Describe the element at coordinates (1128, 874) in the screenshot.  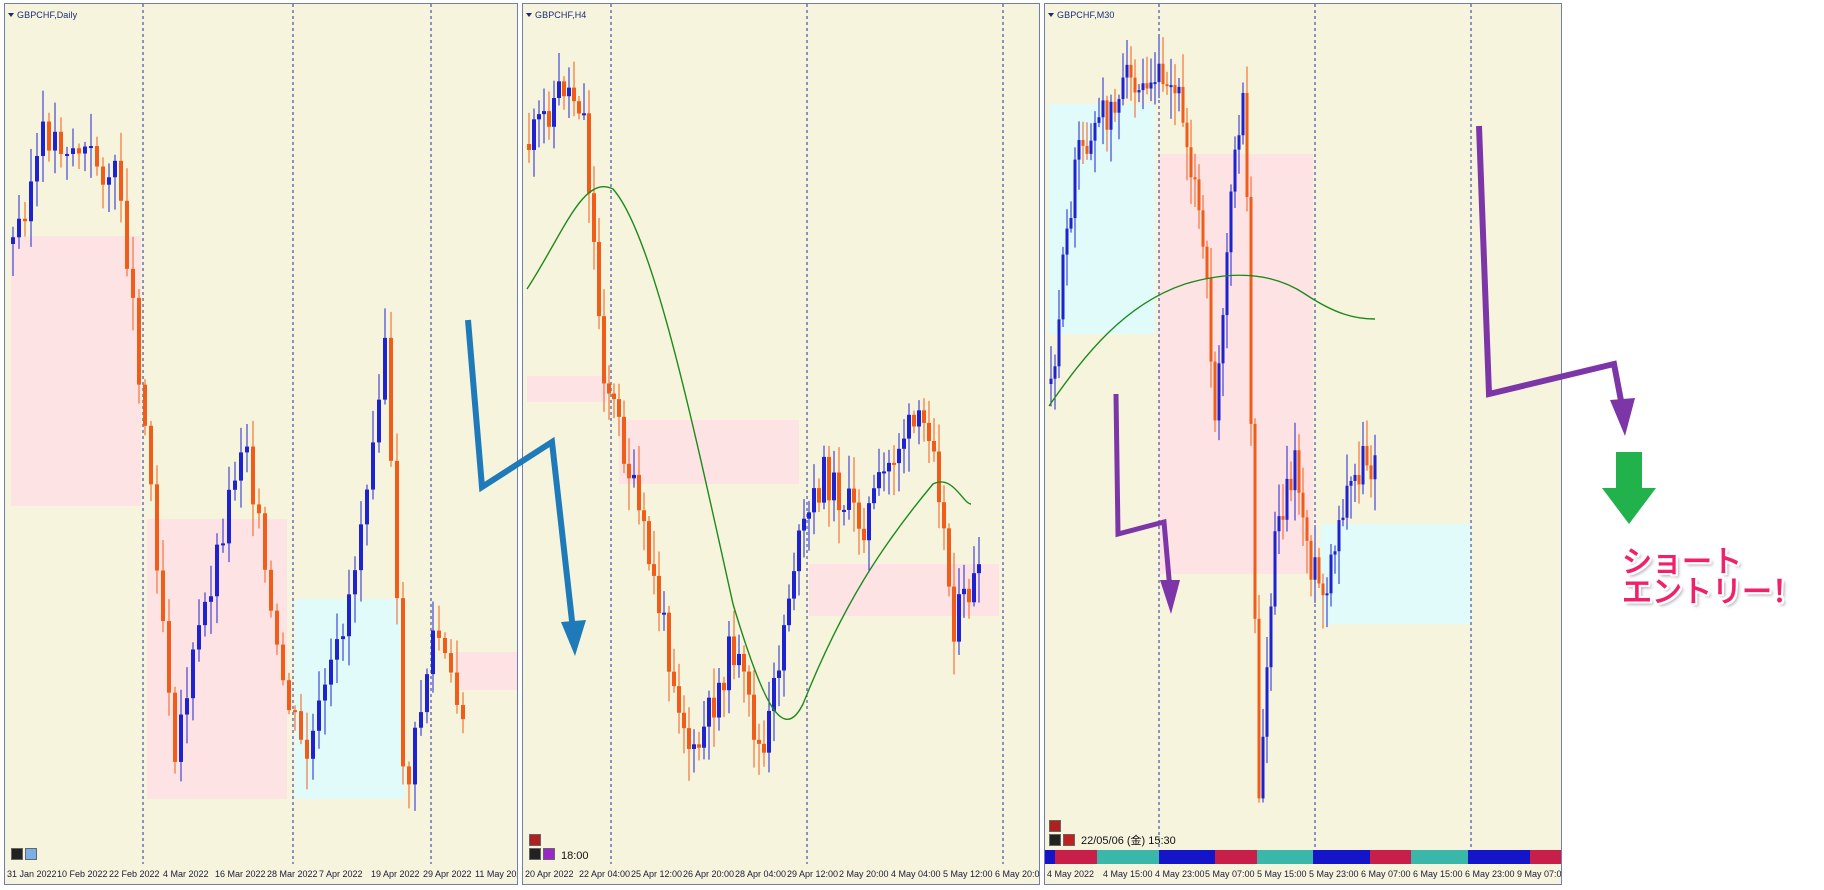
I see `time-axis-tick: 4 May 15:00` at that location.